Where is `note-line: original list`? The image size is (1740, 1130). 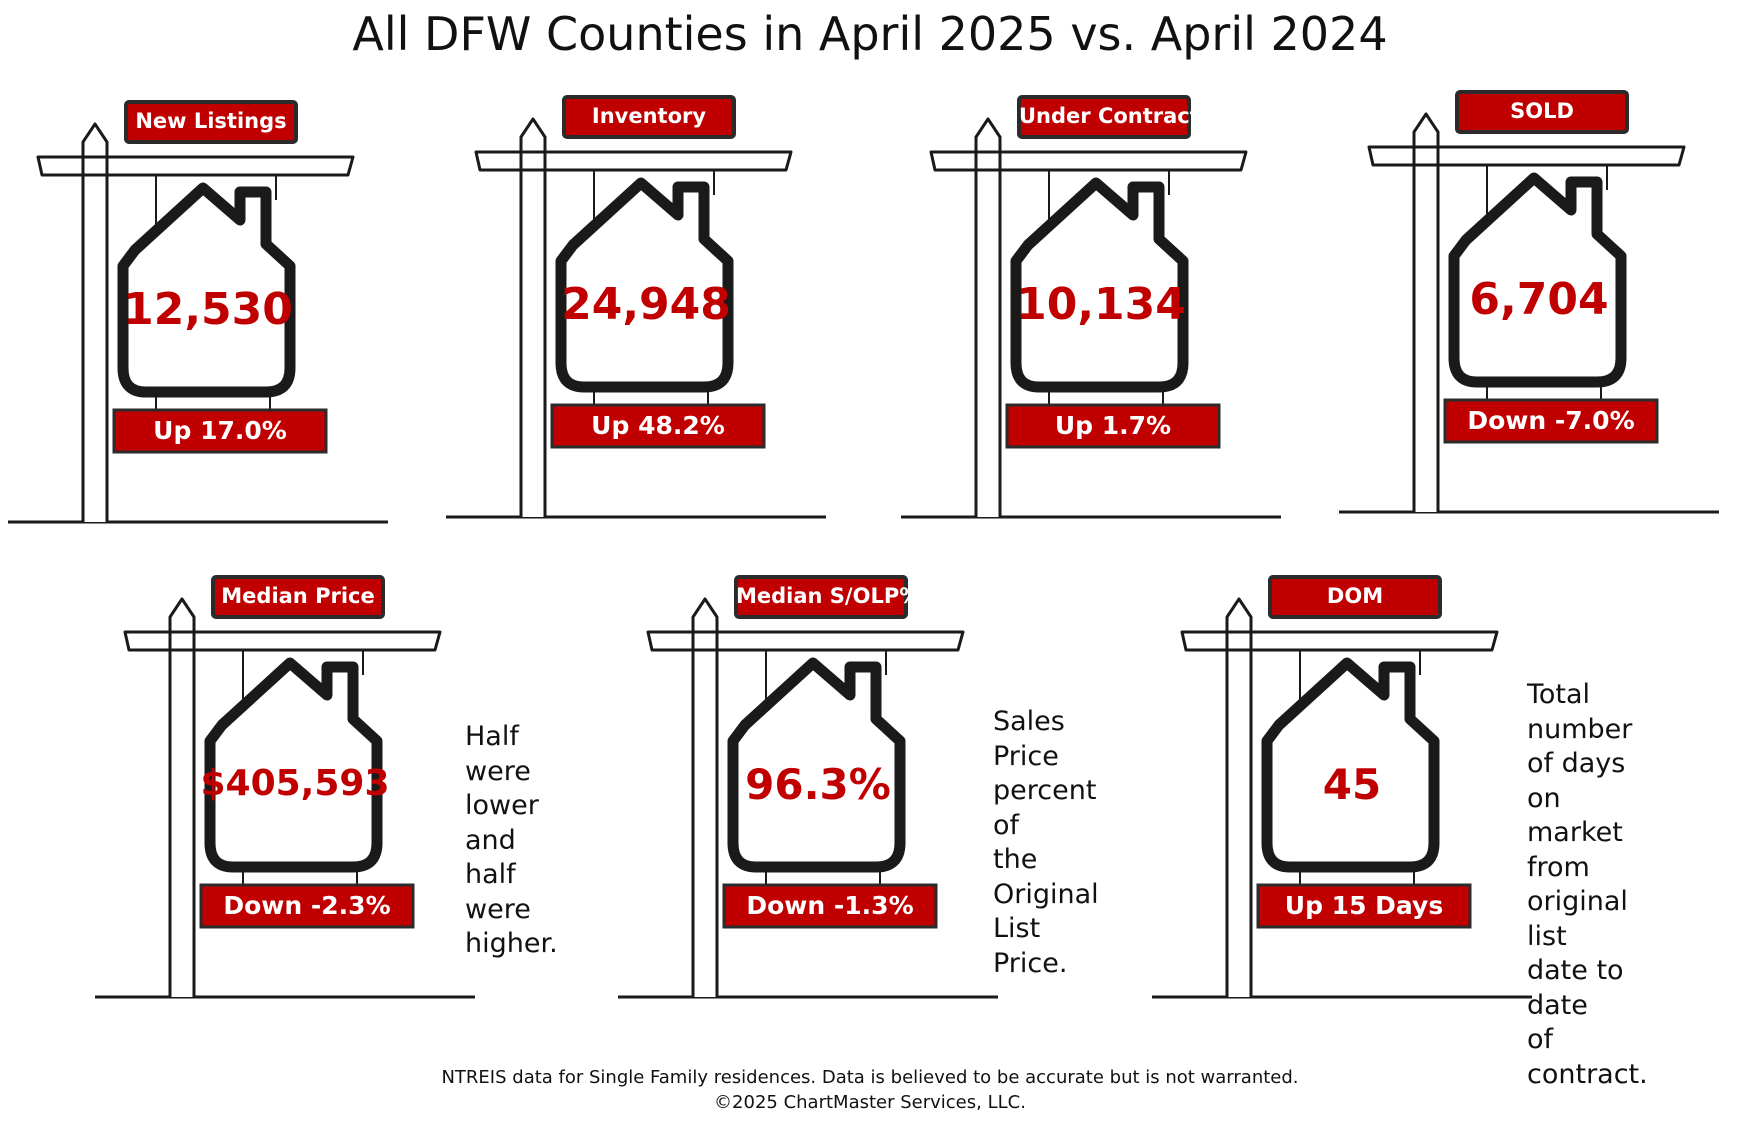 note-line: original list is located at coordinates (1577, 919).